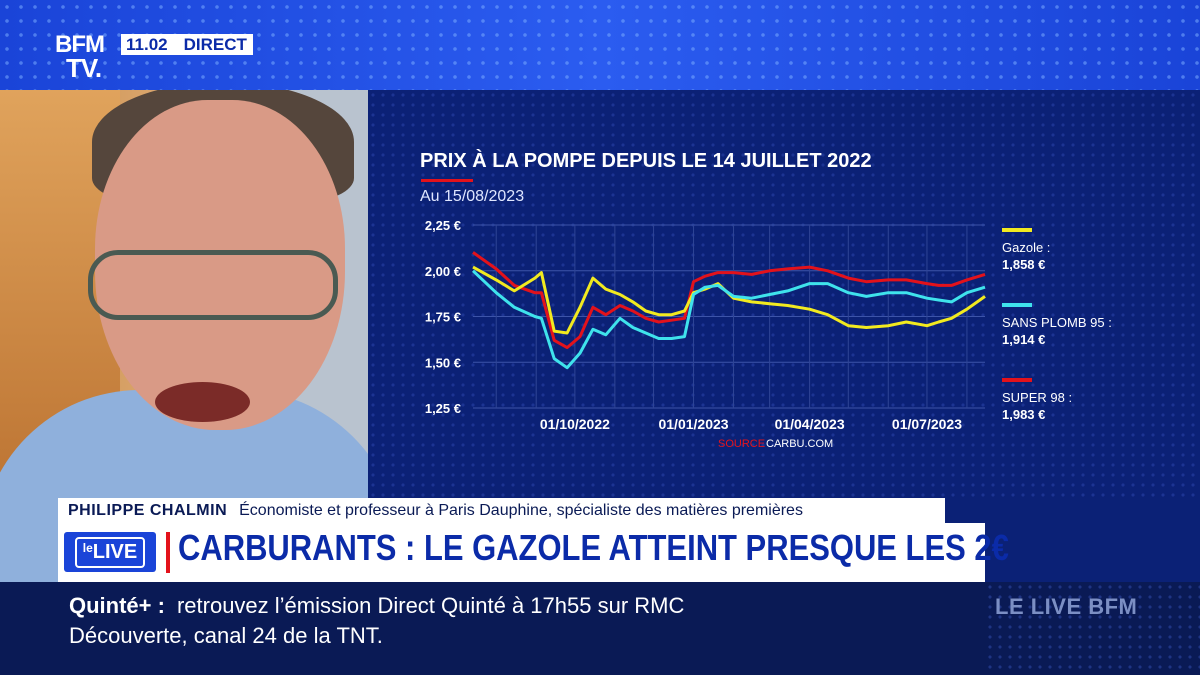 This screenshot has height=675, width=1200. Describe the element at coordinates (447, 180) in the screenshot. I see `title-underline` at that location.